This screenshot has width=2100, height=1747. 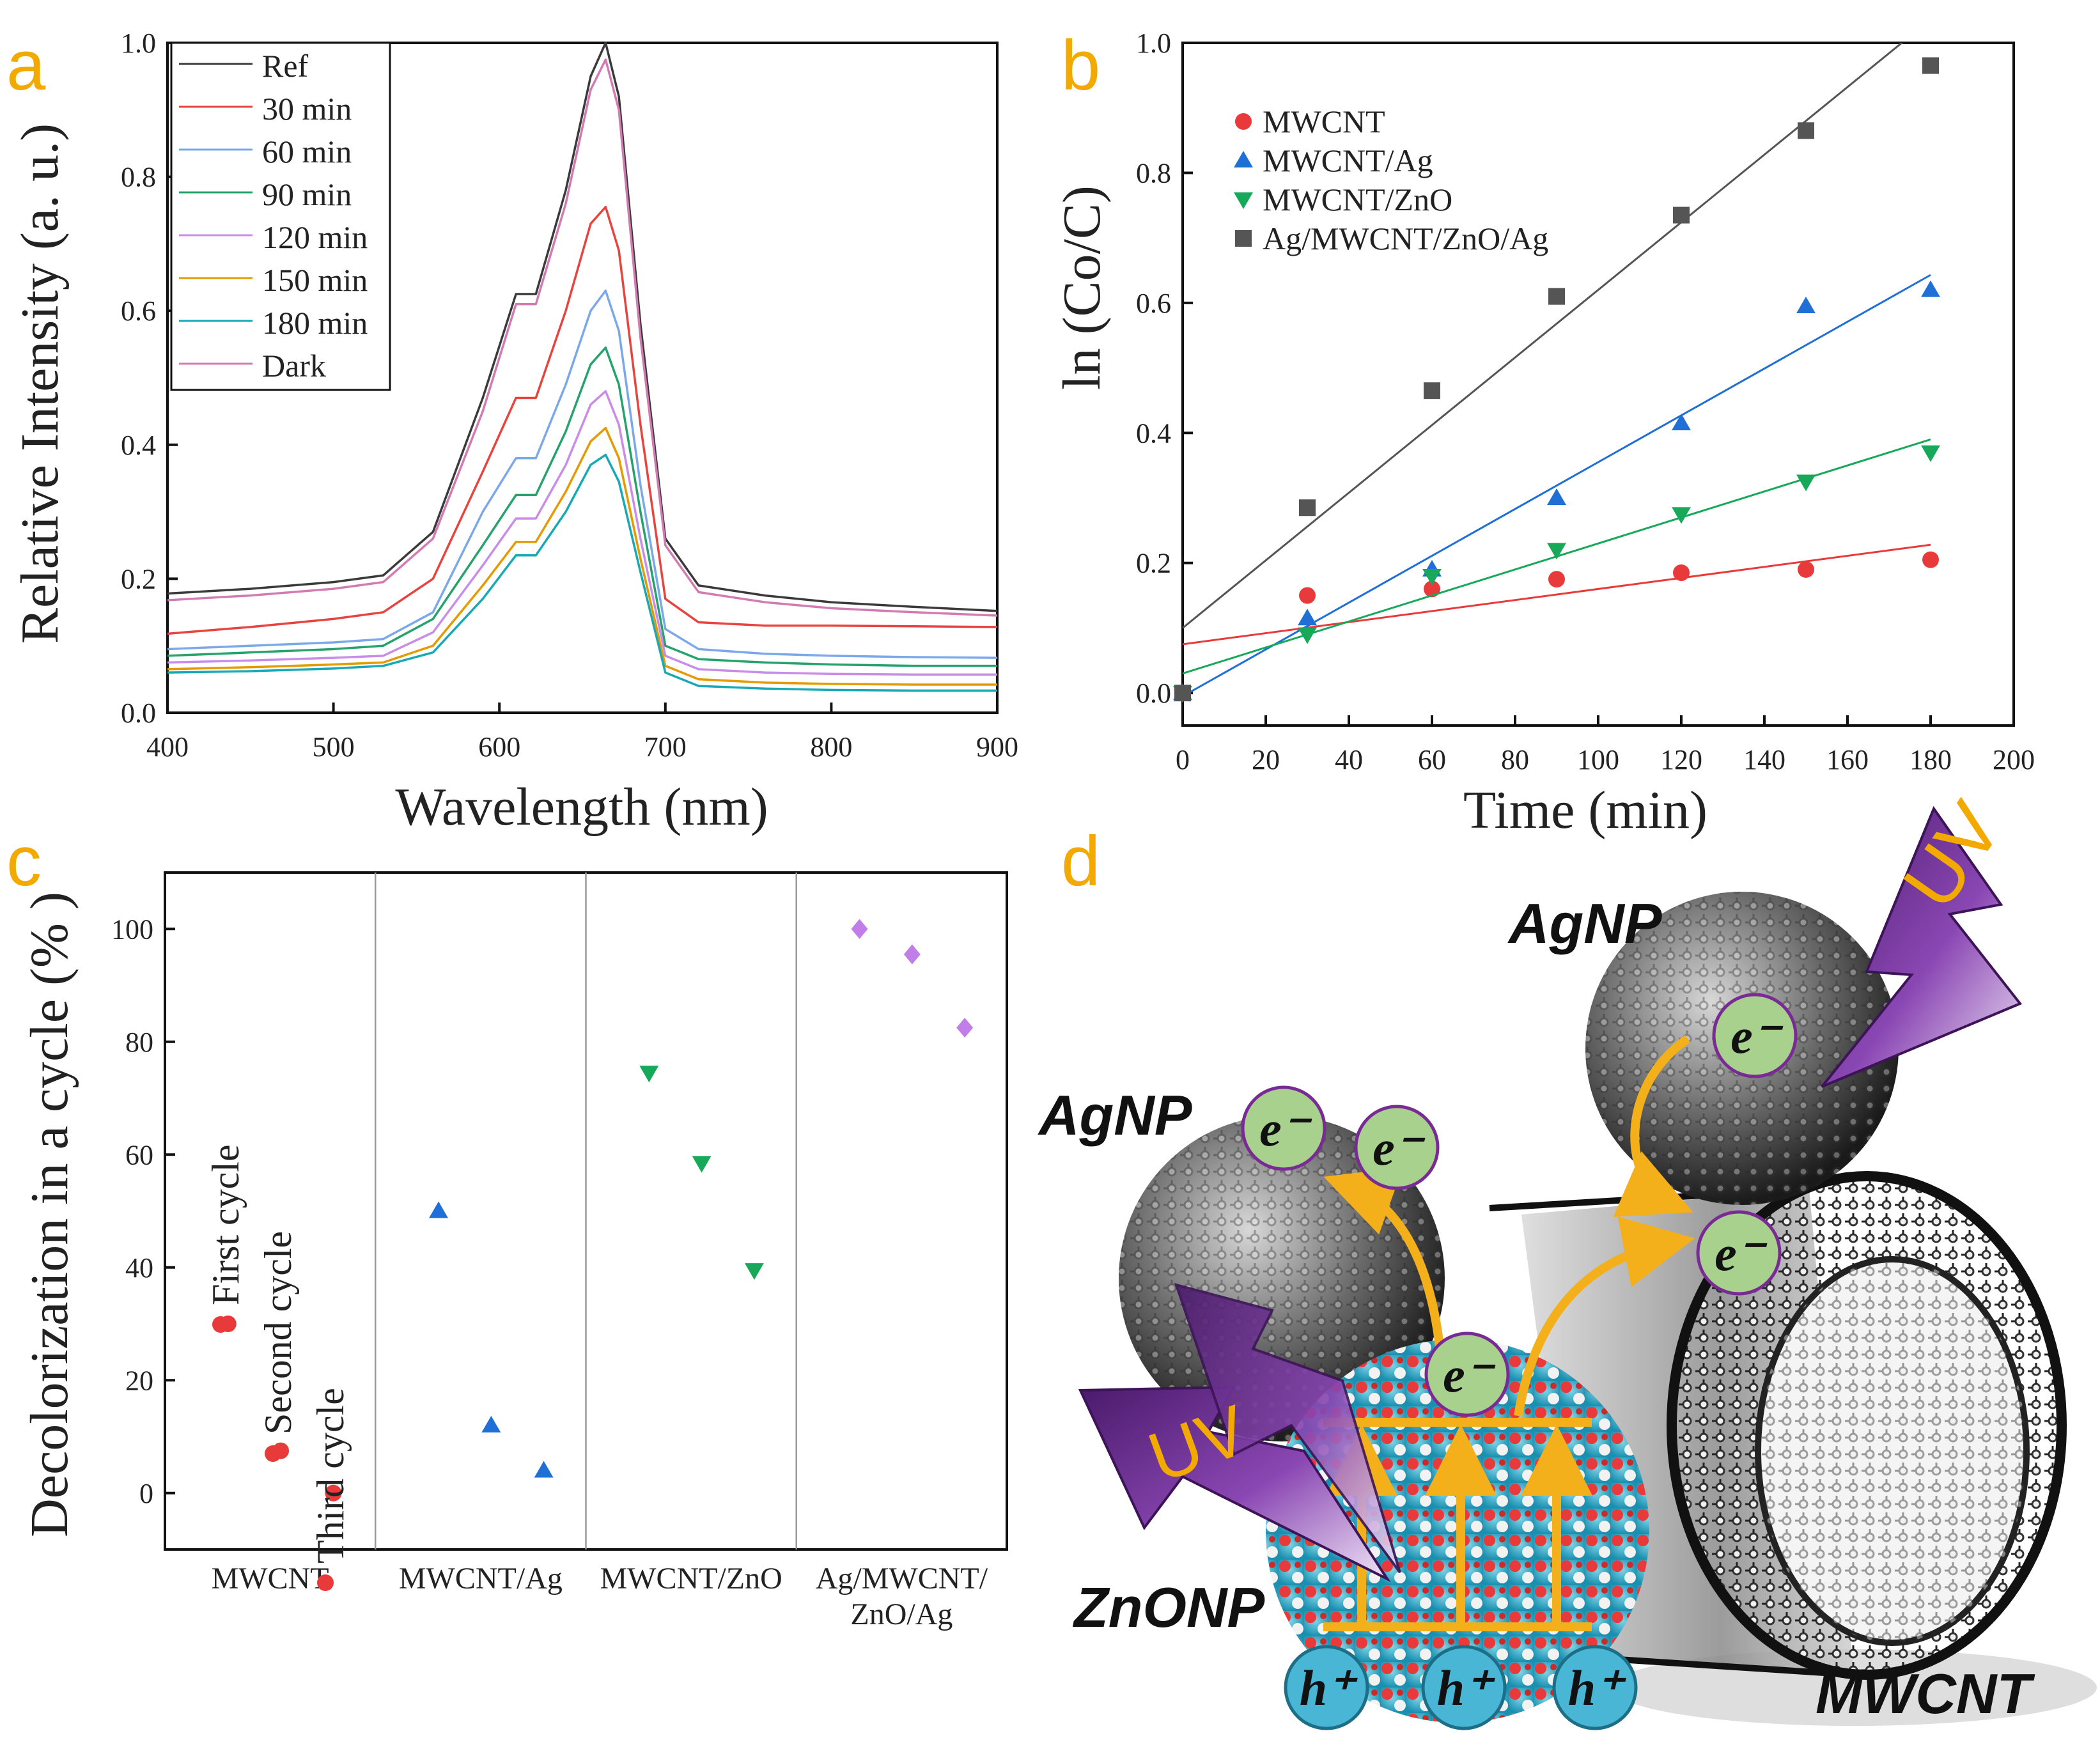 What do you see at coordinates (1153, 563) in the screenshot?
I see `b-y-tick-label: 0.2` at bounding box center [1153, 563].